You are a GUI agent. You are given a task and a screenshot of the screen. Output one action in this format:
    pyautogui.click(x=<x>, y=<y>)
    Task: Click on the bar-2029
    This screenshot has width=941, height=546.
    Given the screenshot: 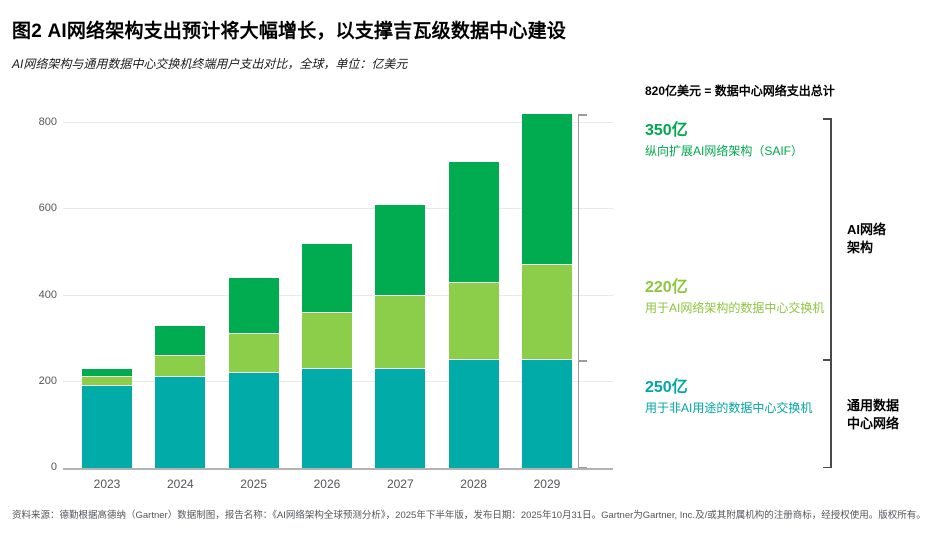 What is the action you would take?
    pyautogui.click(x=546, y=291)
    